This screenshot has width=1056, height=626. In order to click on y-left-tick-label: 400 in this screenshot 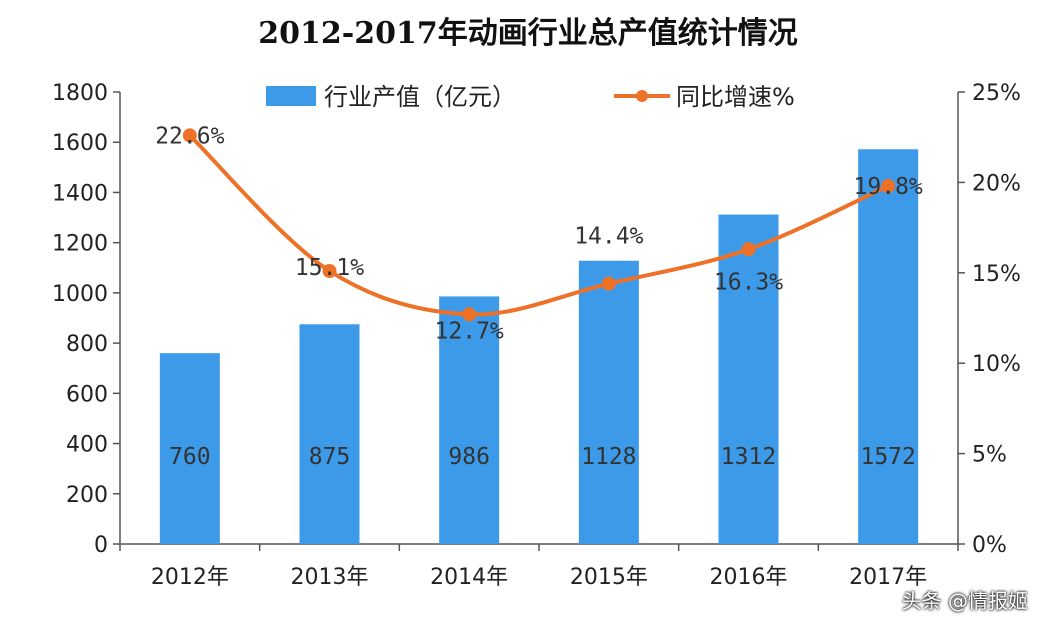, I will do `click(87, 445)`.